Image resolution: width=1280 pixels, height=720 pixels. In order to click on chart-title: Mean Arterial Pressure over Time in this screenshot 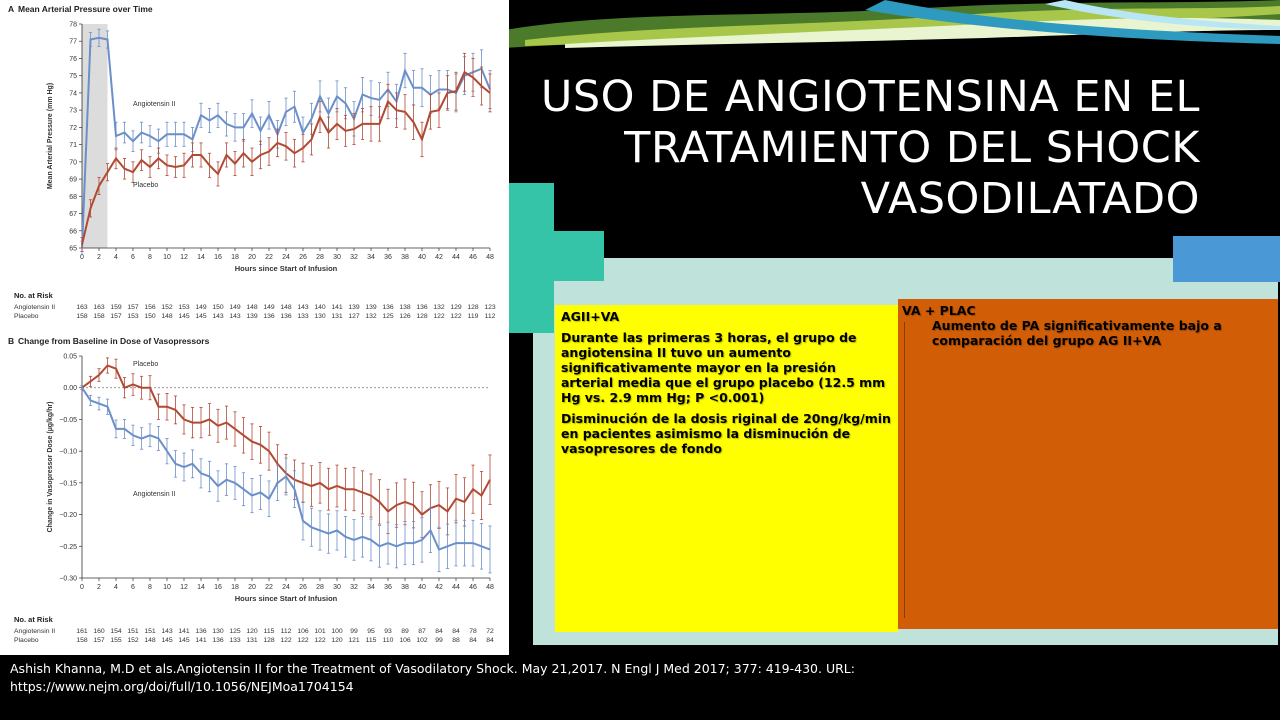, I will do `click(85, 9)`.